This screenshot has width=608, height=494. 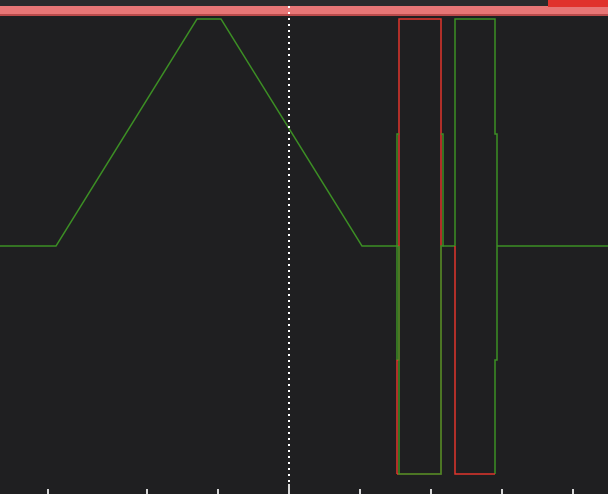 I want to click on range-marker, so click(x=578, y=3).